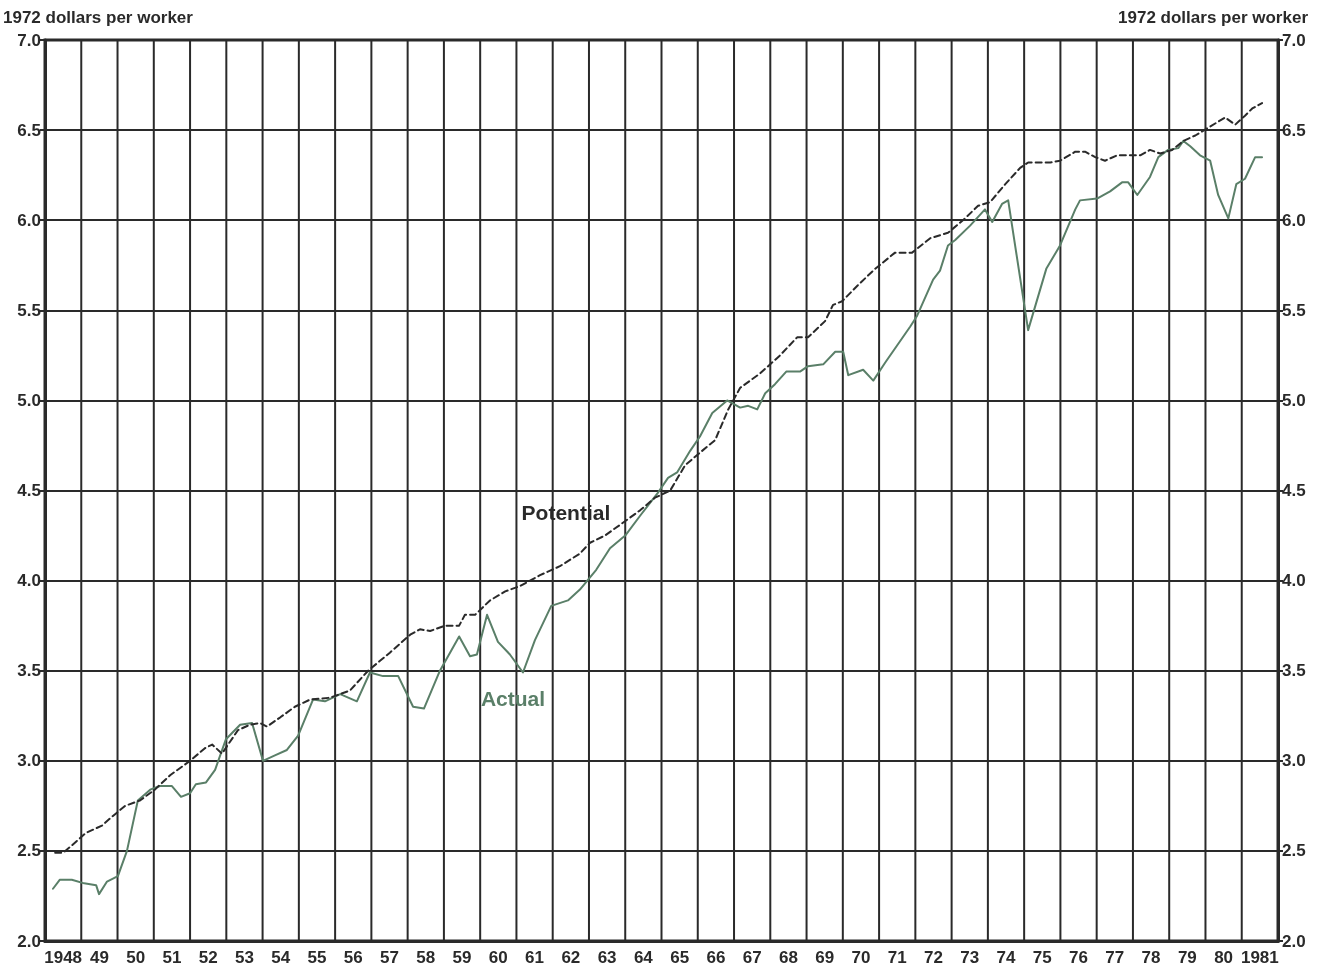 The width and height of the screenshot is (1327, 971). I want to click on x-tick-label: 60, so click(498, 957).